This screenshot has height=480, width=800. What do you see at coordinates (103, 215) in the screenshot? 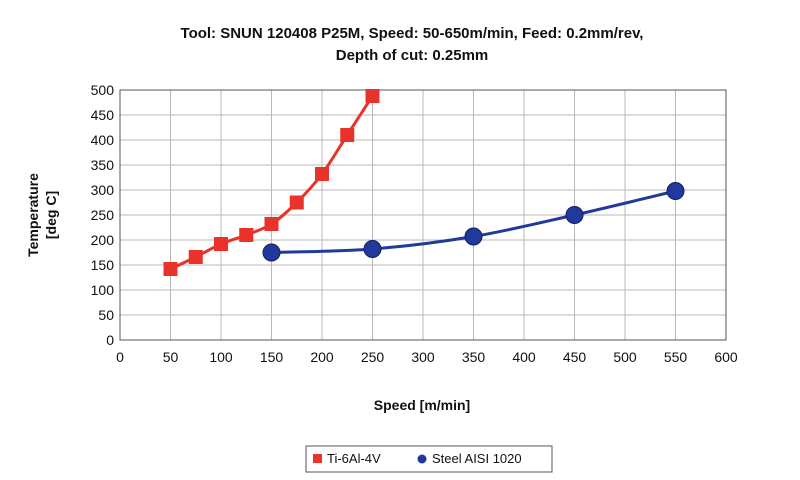
I see `y-tick-label-5: 250` at bounding box center [103, 215].